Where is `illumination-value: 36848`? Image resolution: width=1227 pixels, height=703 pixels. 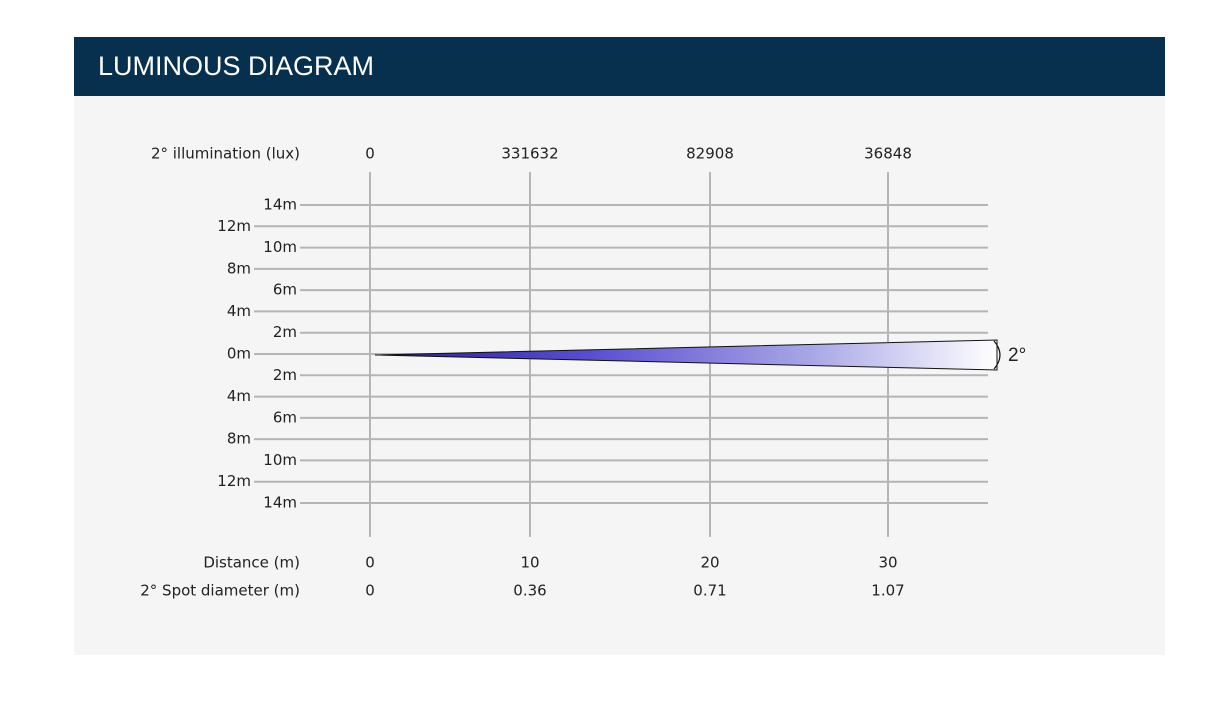
illumination-value: 36848 is located at coordinates (888, 154).